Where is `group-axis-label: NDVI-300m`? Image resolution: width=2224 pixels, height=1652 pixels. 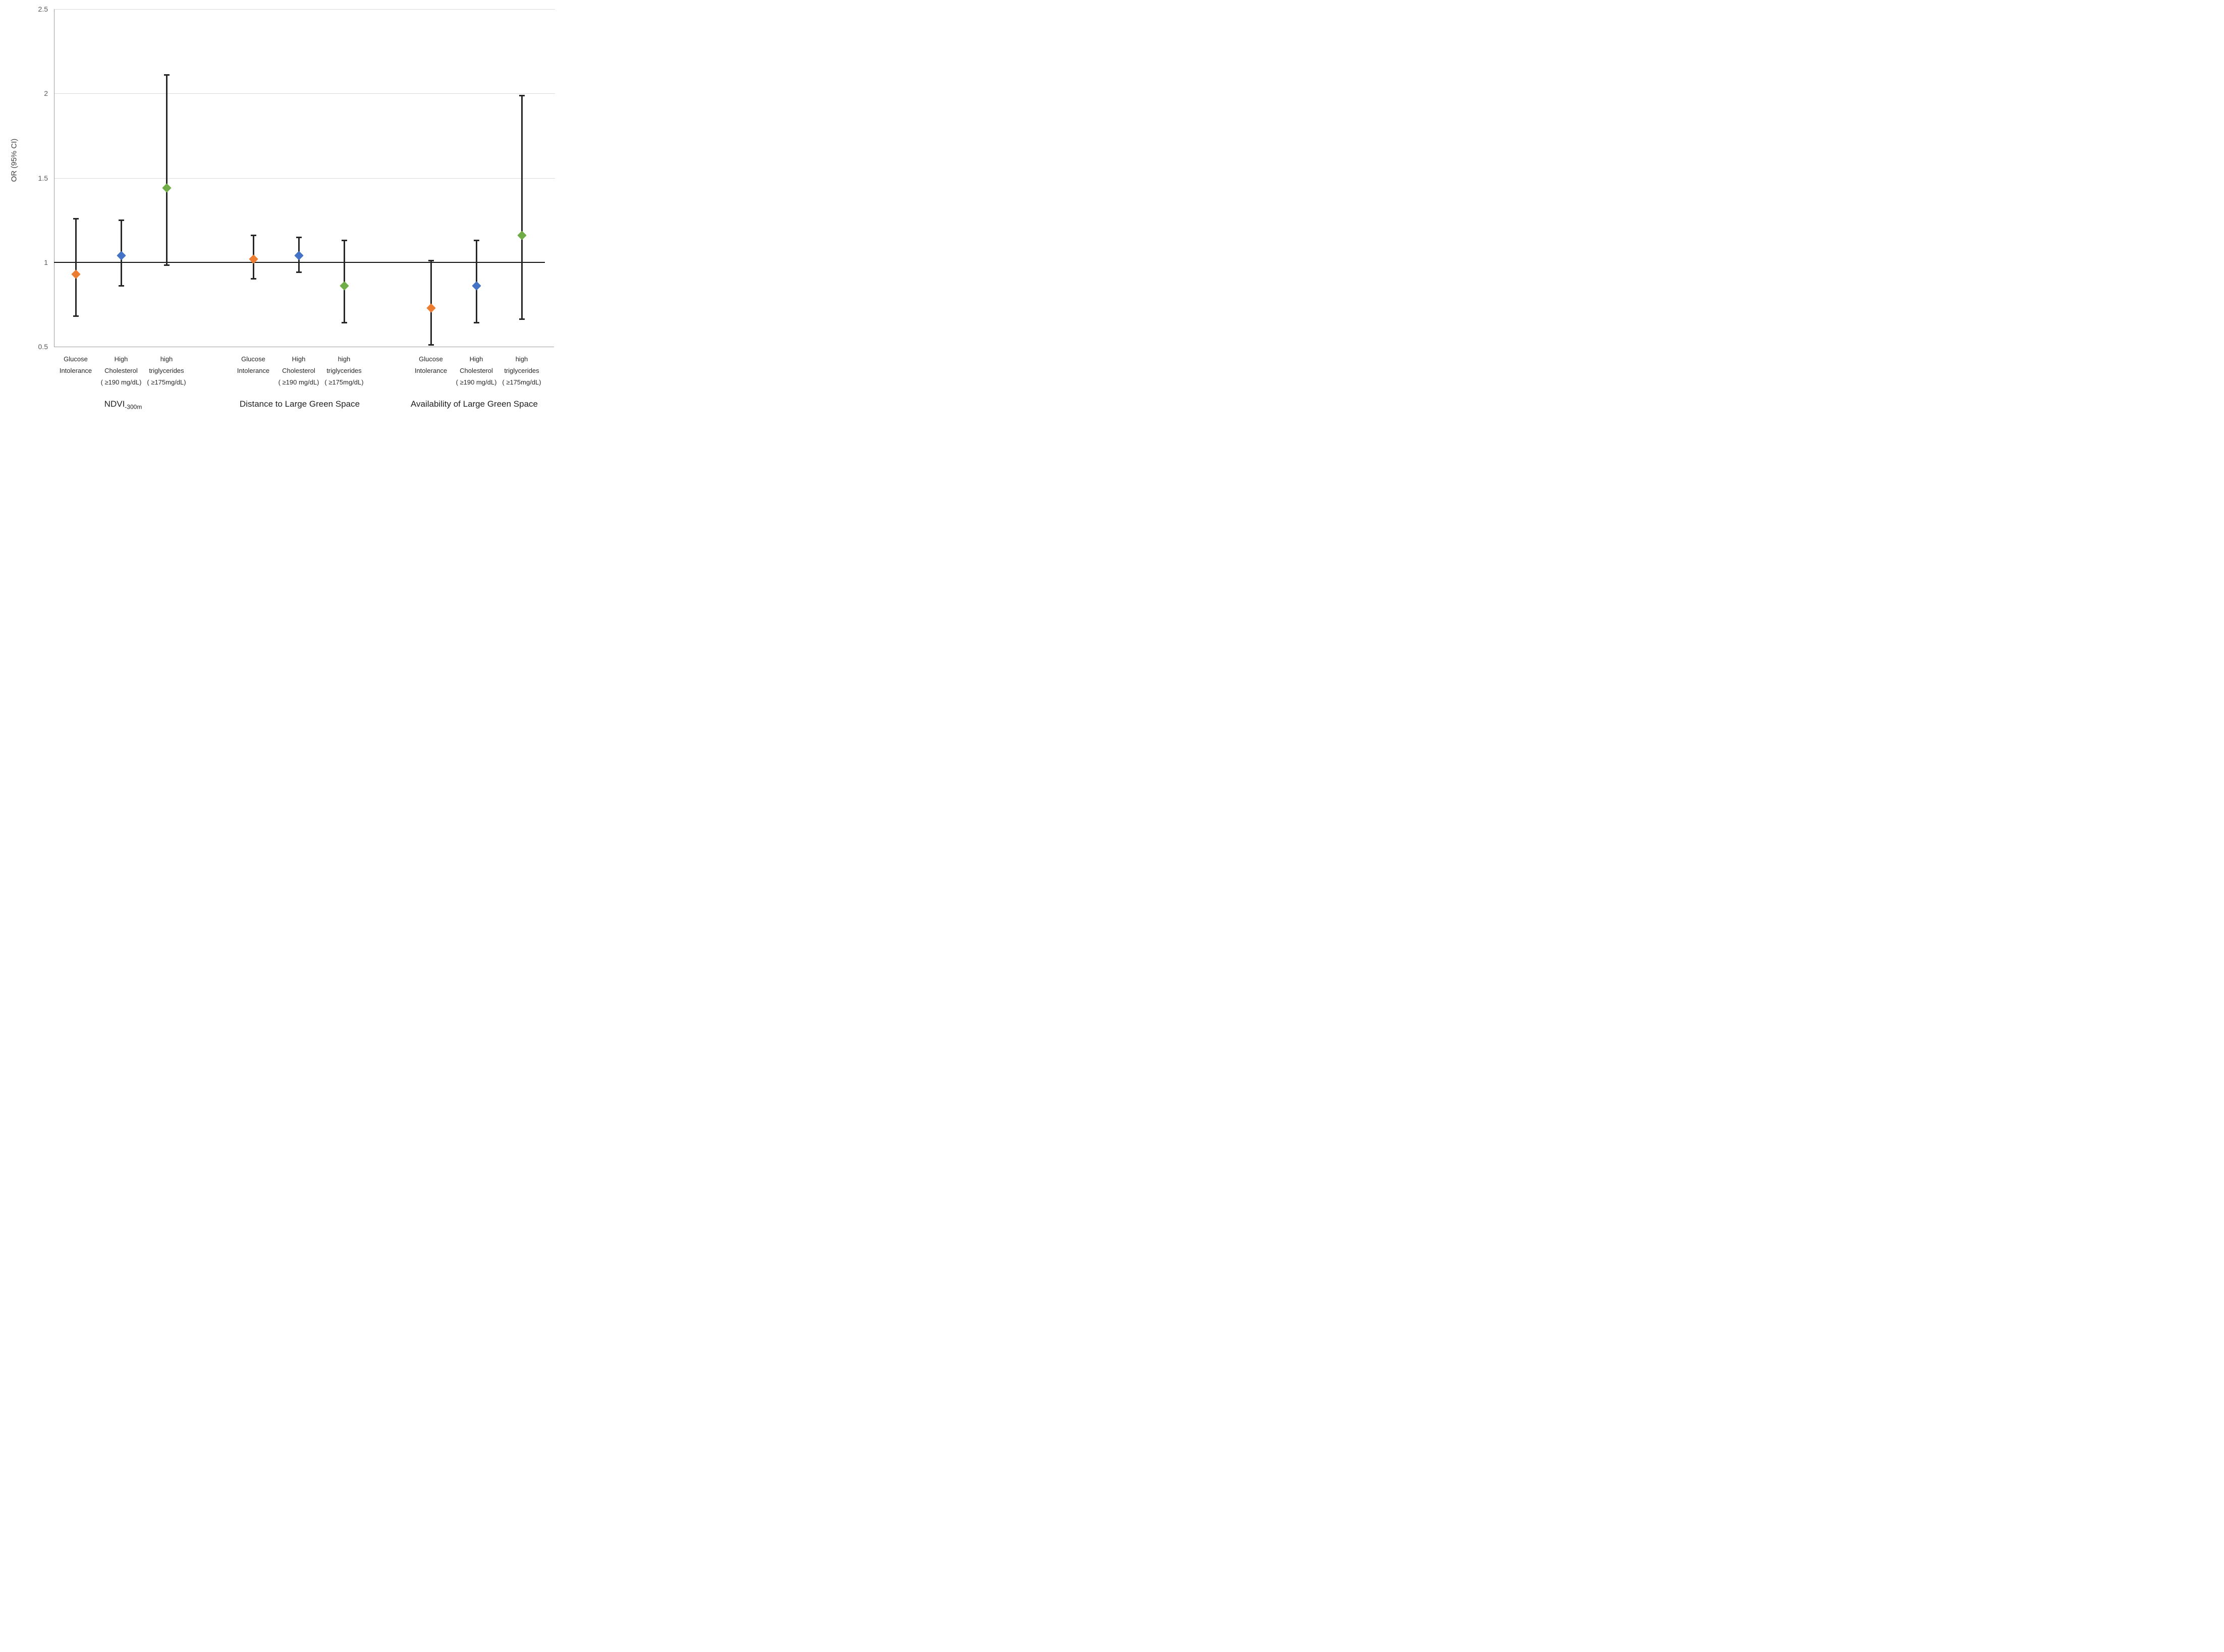
group-axis-label: NDVI-300m is located at coordinates (123, 404).